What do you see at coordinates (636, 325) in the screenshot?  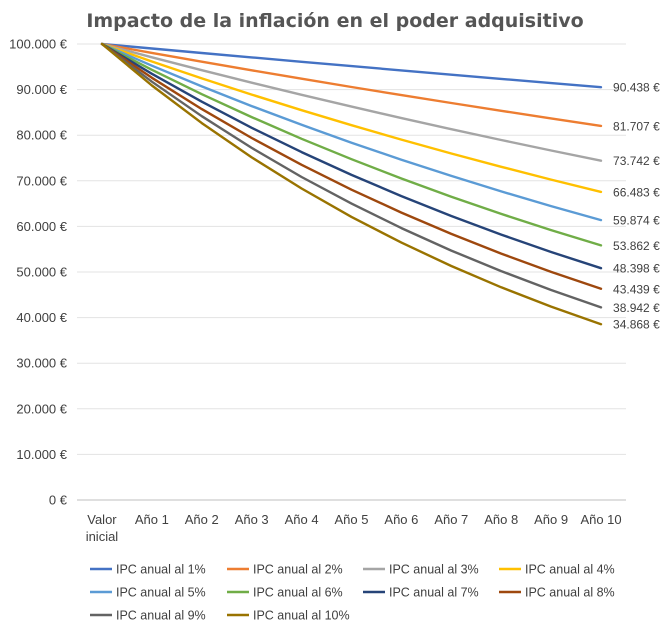 I see `end-value-label: 34.868 €` at bounding box center [636, 325].